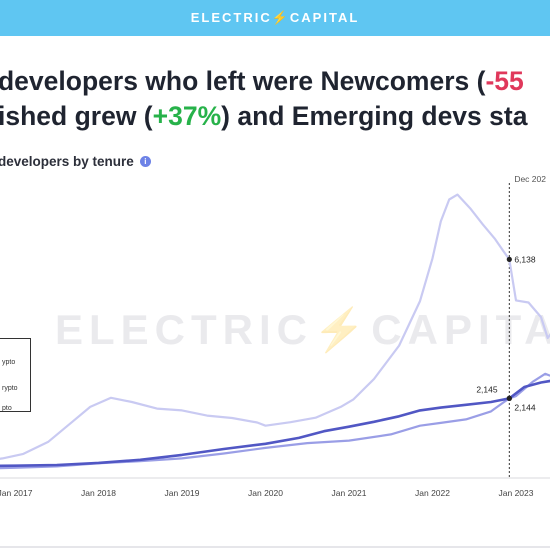 Image resolution: width=550 pixels, height=550 pixels. What do you see at coordinates (187, 116) in the screenshot?
I see `established-change: +37%` at bounding box center [187, 116].